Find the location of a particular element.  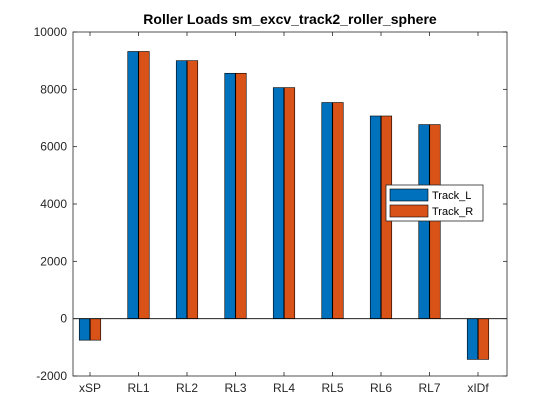

bar-track-r-rl2 is located at coordinates (192, 189).